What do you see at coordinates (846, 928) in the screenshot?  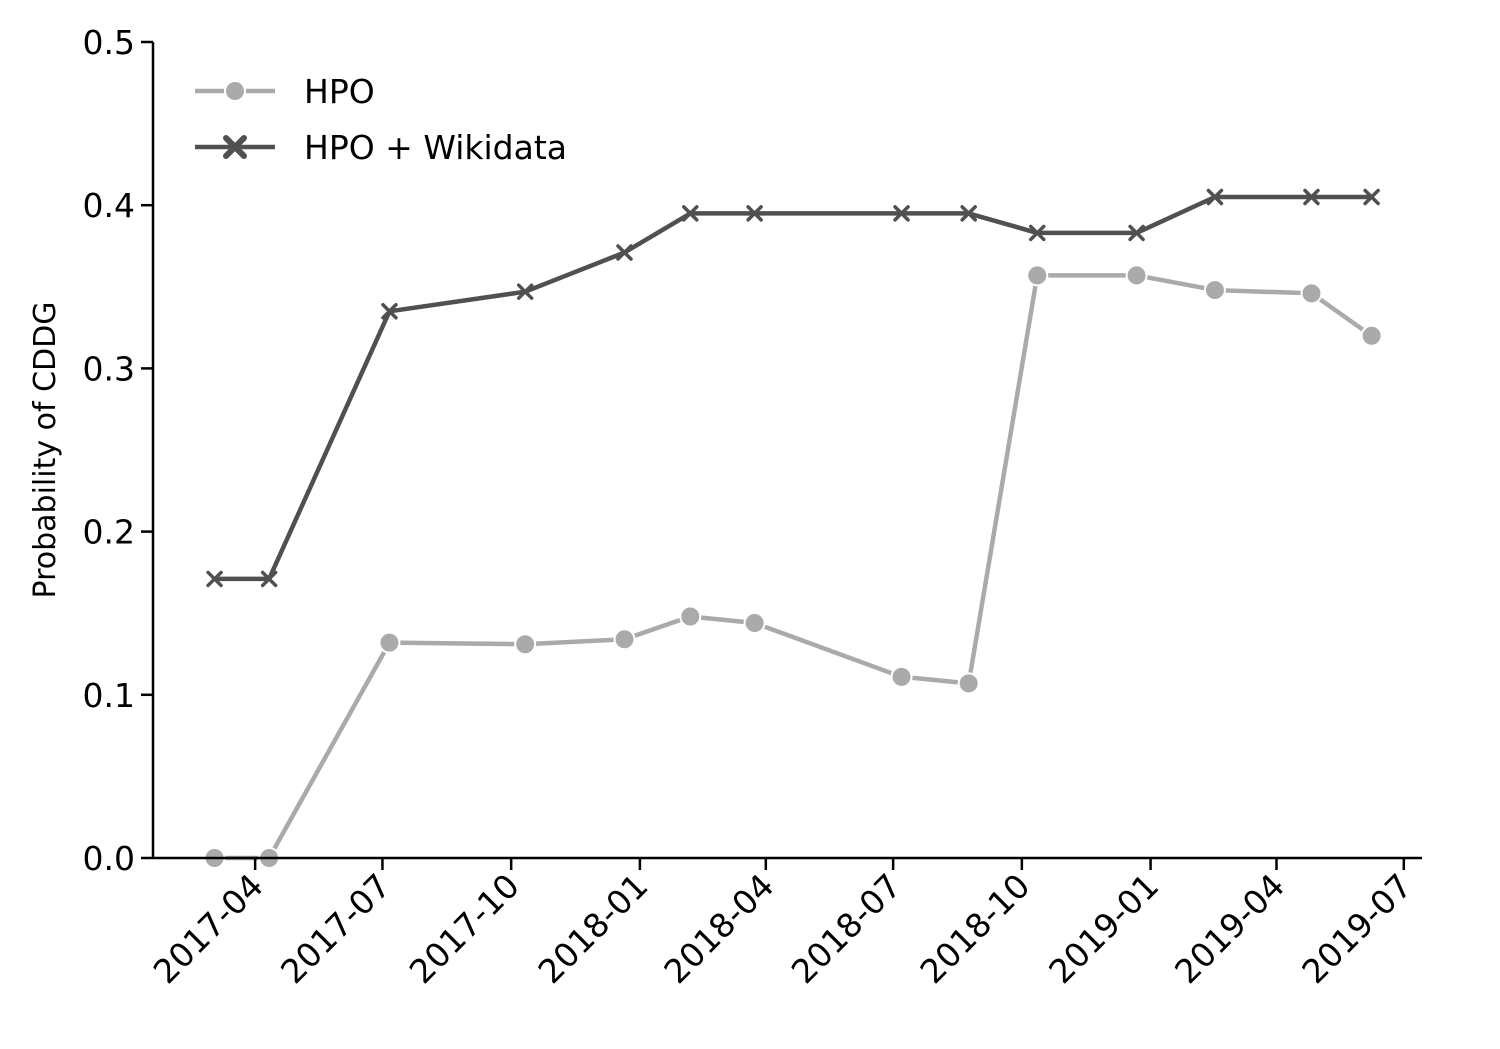 I see `x-tick-label: 2018-07` at bounding box center [846, 928].